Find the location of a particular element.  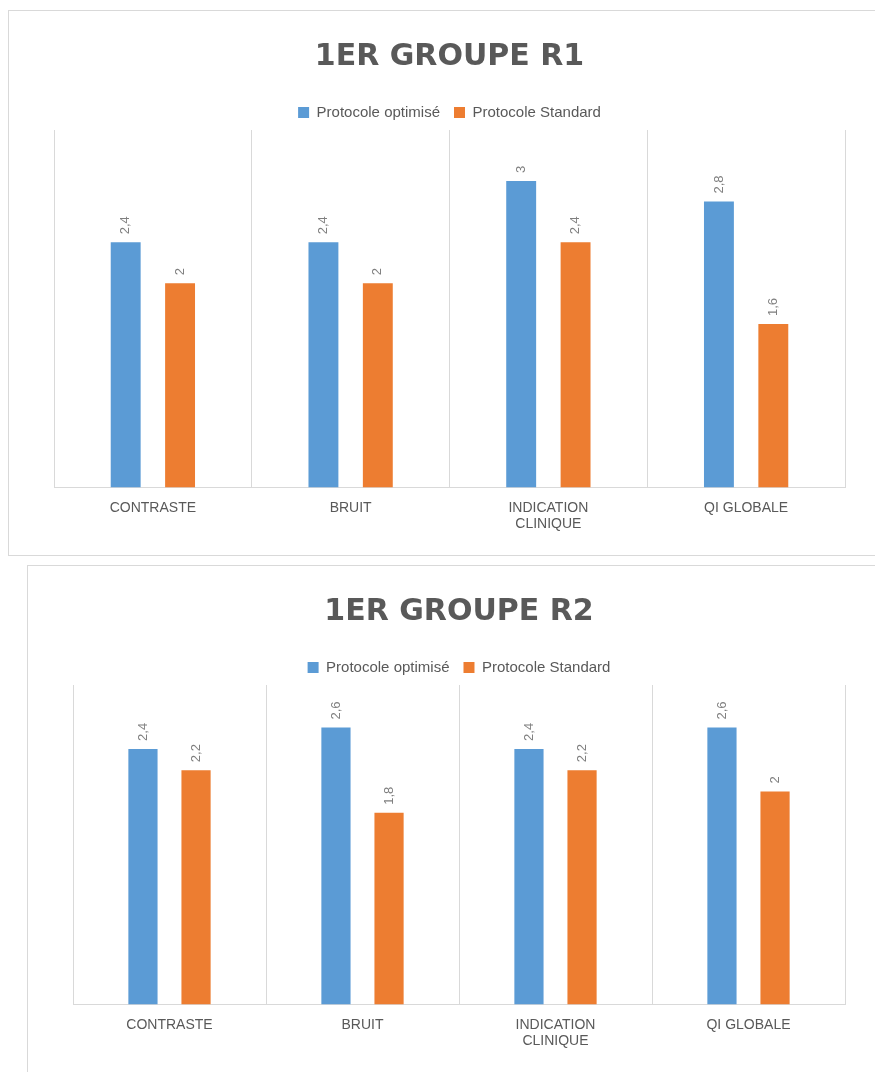

data-label: 2,8 is located at coordinates (718, 184).